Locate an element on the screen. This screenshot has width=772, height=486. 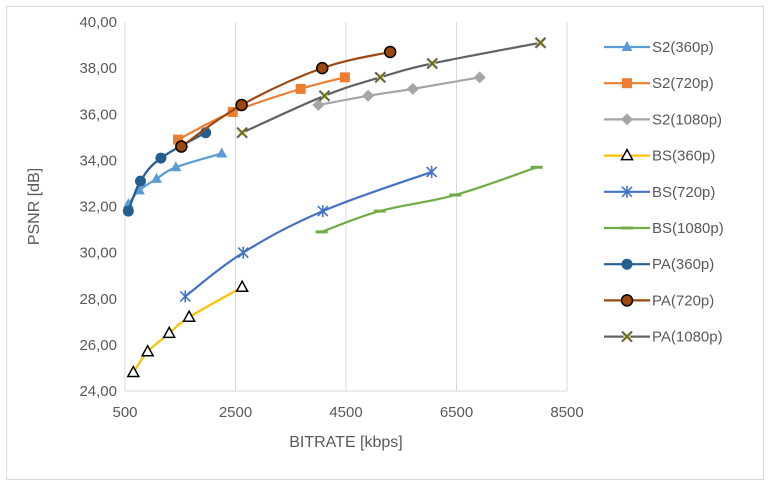
legend-item: PA(360p) is located at coordinates (659, 264).